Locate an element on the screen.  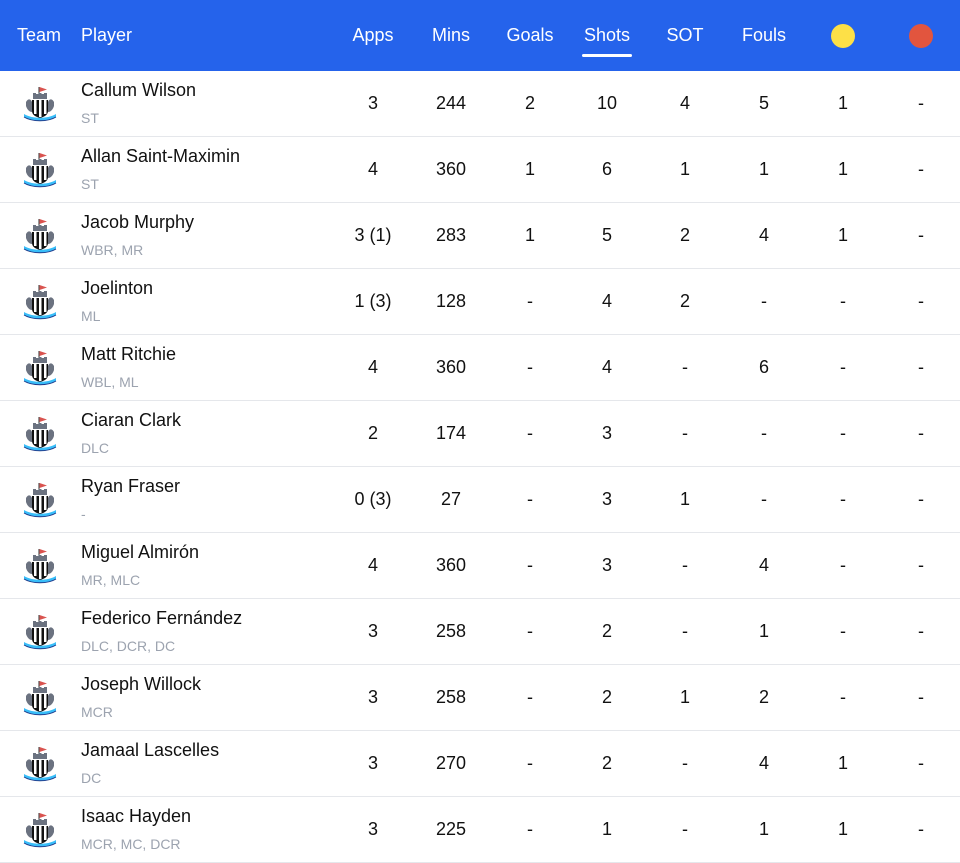
player-name: Callum Wilson is located at coordinates (139, 90).